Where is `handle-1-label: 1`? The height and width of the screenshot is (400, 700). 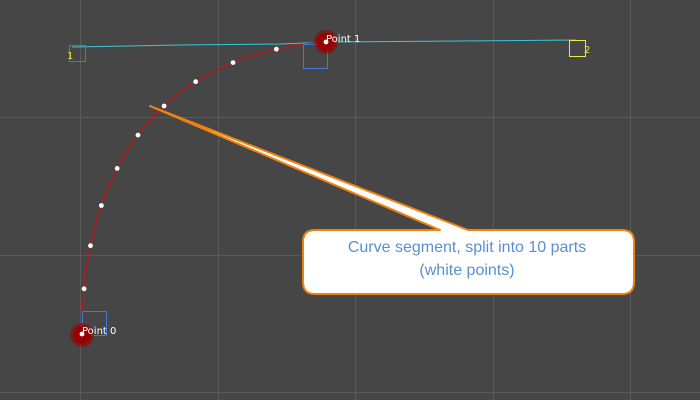
handle-1-label: 1 is located at coordinates (70, 56).